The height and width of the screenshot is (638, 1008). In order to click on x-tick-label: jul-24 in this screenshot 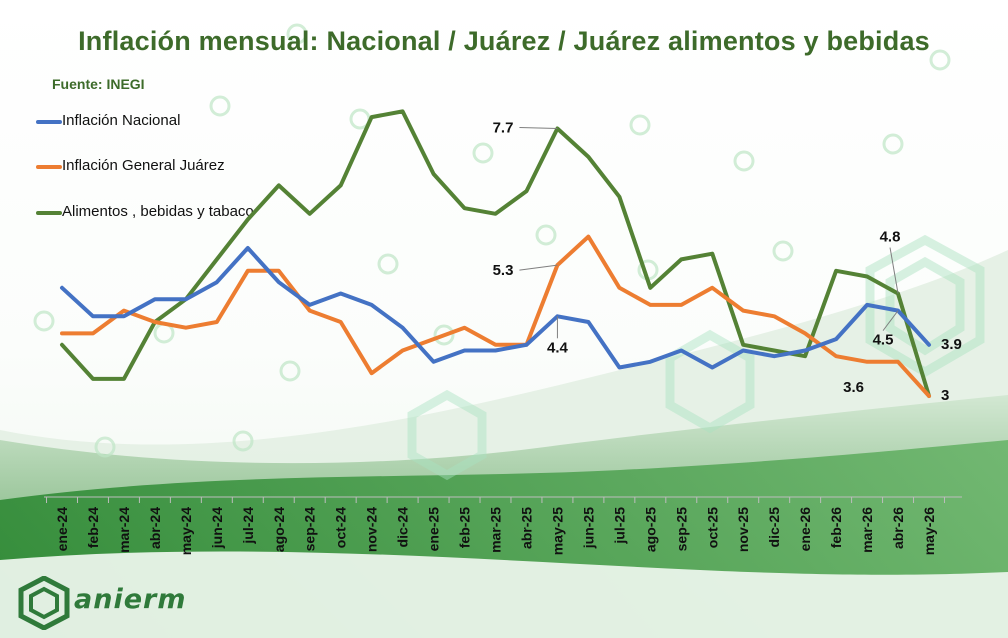, I will do `click(248, 526)`.